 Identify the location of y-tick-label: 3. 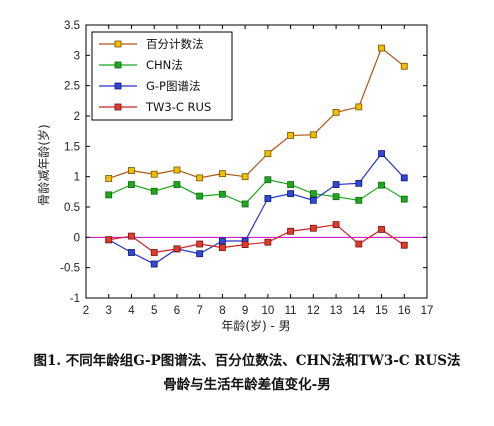
(77, 56).